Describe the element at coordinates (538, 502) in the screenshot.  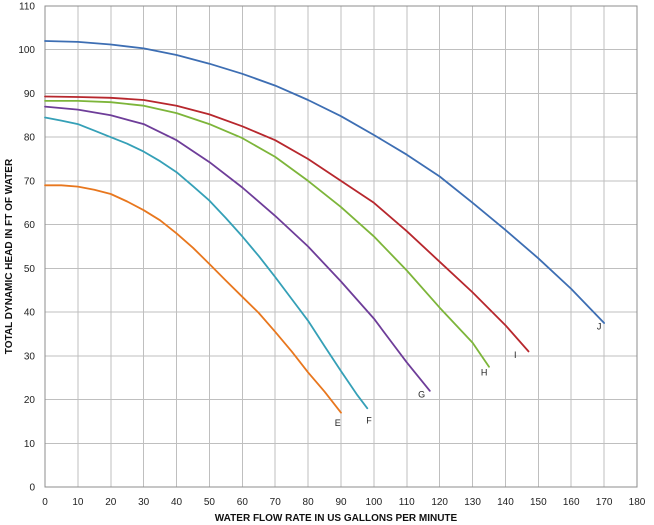
I see `x-tick-label: 150` at that location.